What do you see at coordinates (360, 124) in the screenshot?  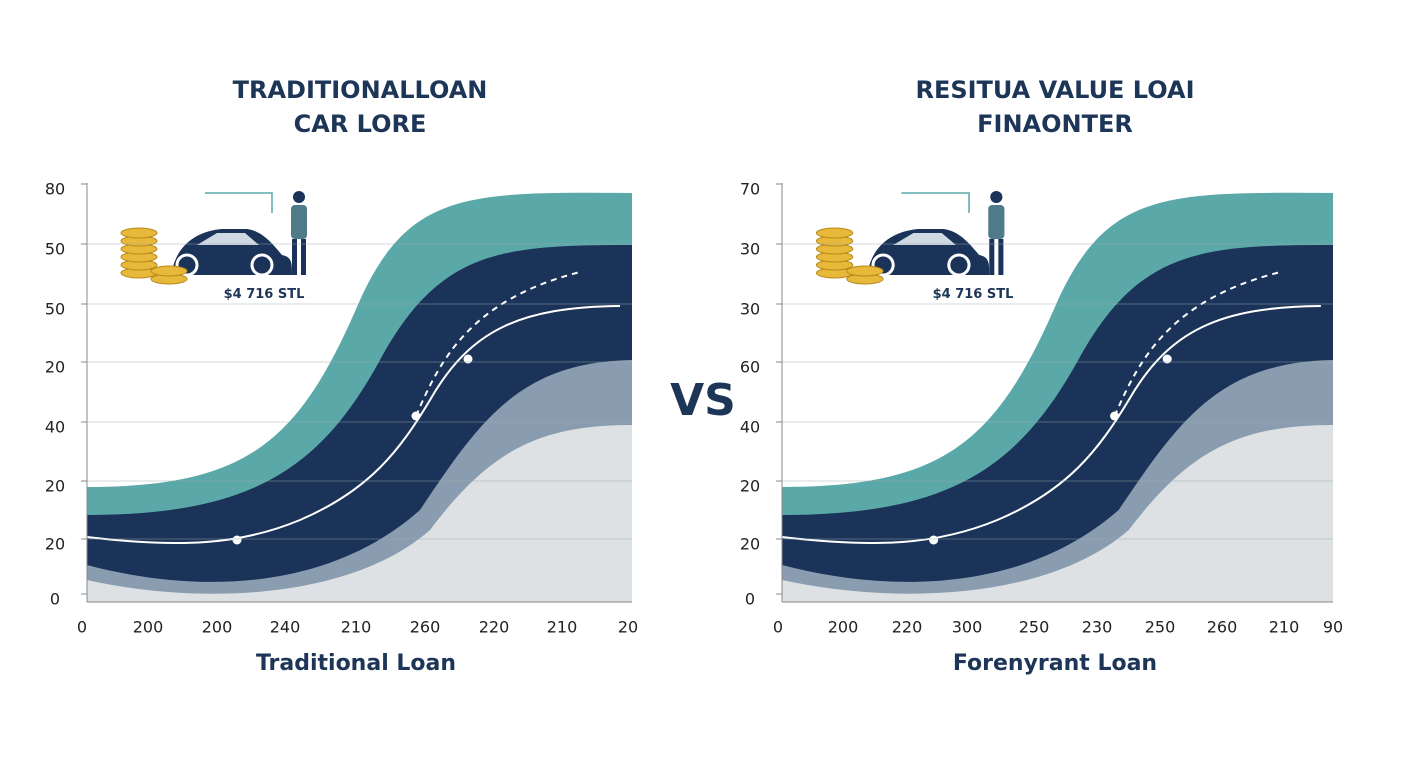 I see `title: CAR LORE` at bounding box center [360, 124].